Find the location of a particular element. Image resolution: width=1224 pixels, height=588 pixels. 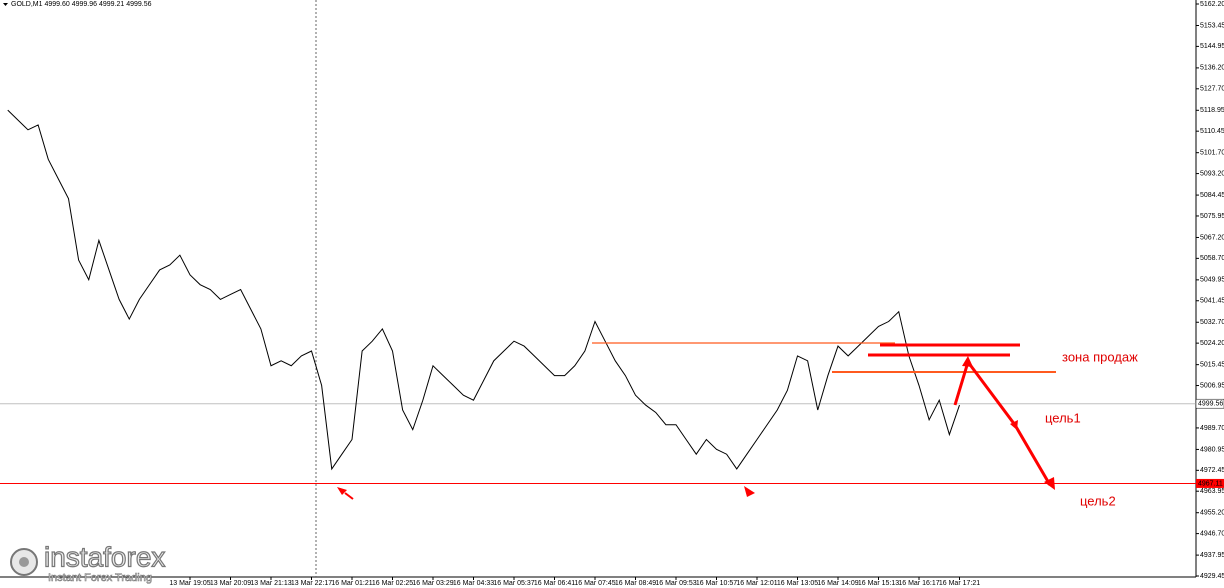

y-tick-label: 5058.70 is located at coordinates (1212, 258).